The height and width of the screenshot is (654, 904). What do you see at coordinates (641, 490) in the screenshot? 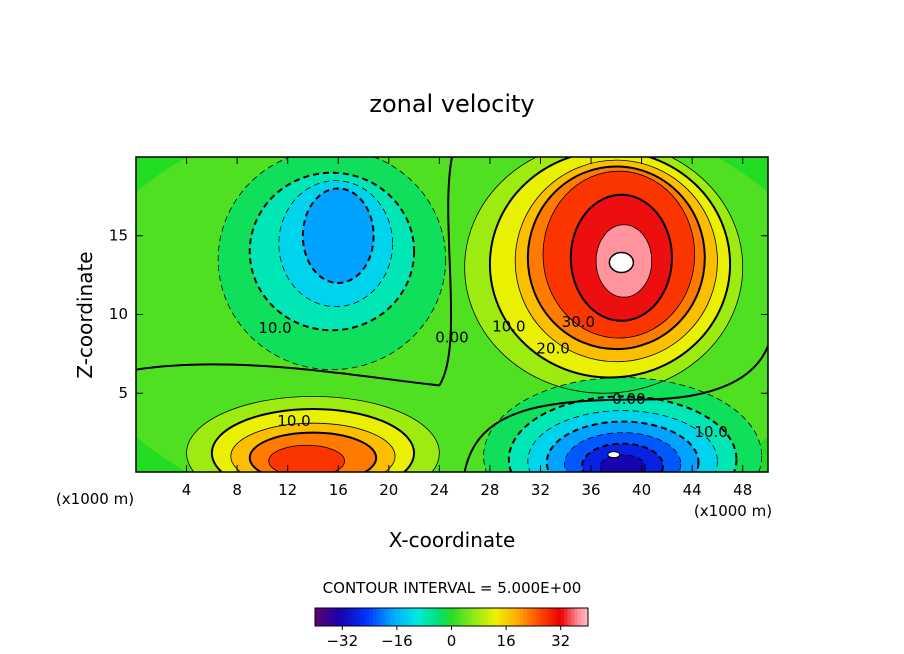
I see `x-tick-label: 40` at bounding box center [641, 490].